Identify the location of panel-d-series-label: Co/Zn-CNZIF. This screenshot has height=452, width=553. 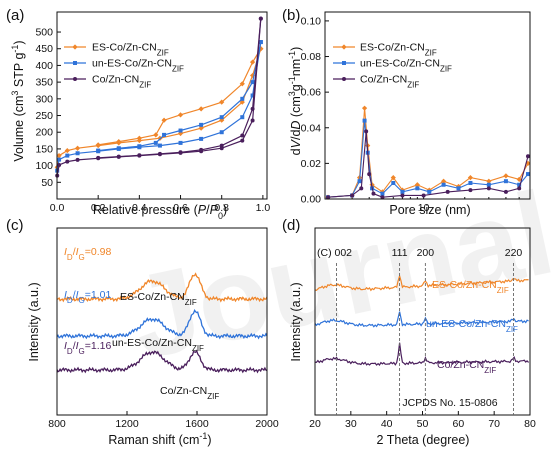
(466, 367).